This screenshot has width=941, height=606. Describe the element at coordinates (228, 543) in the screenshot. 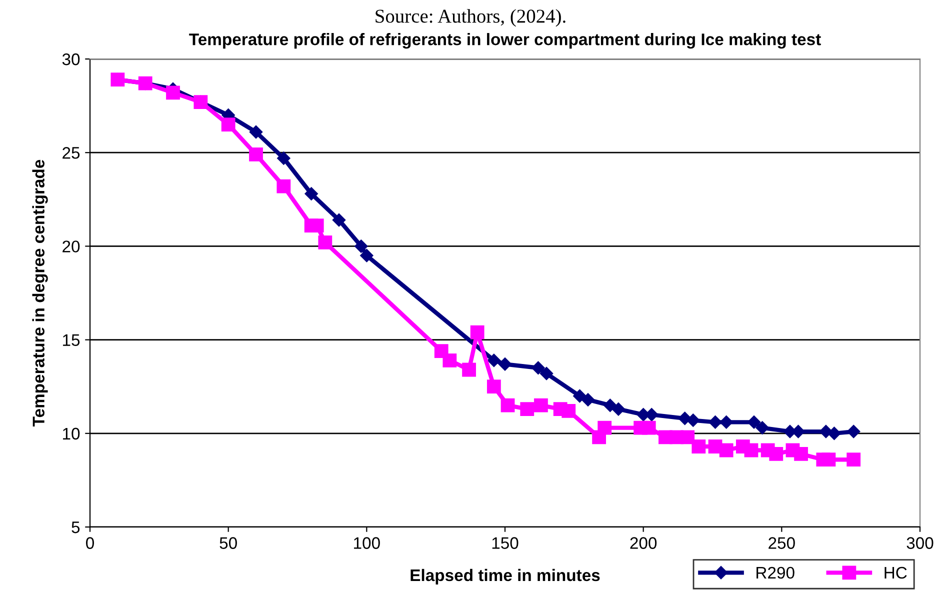

I see `x-tick-label: 50` at that location.